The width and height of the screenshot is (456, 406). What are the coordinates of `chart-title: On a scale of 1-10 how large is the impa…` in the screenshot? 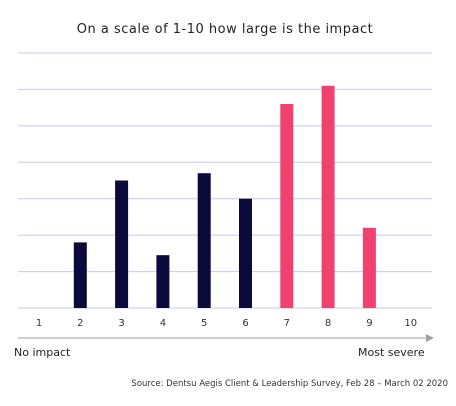 It's located at (225, 29).